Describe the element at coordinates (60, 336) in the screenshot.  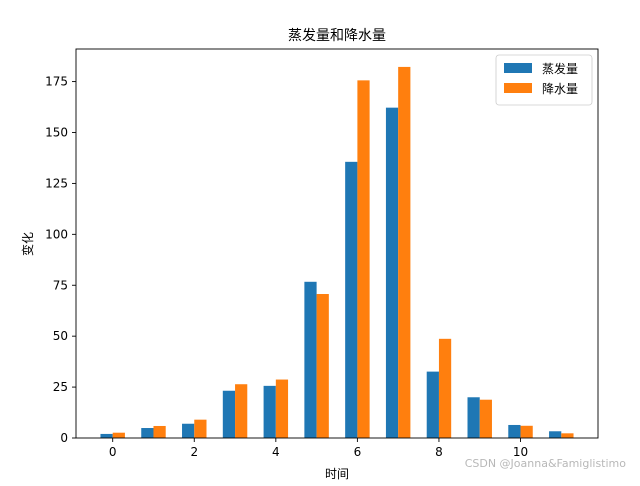
I see `y-tick-label-50: 50` at that location.